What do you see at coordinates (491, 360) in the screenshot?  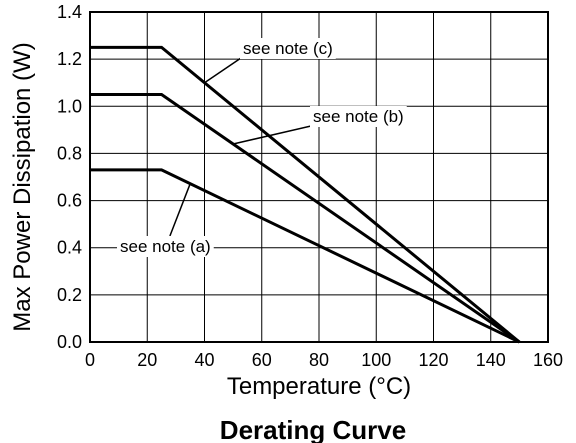 I see `x-tick-label: 140` at bounding box center [491, 360].